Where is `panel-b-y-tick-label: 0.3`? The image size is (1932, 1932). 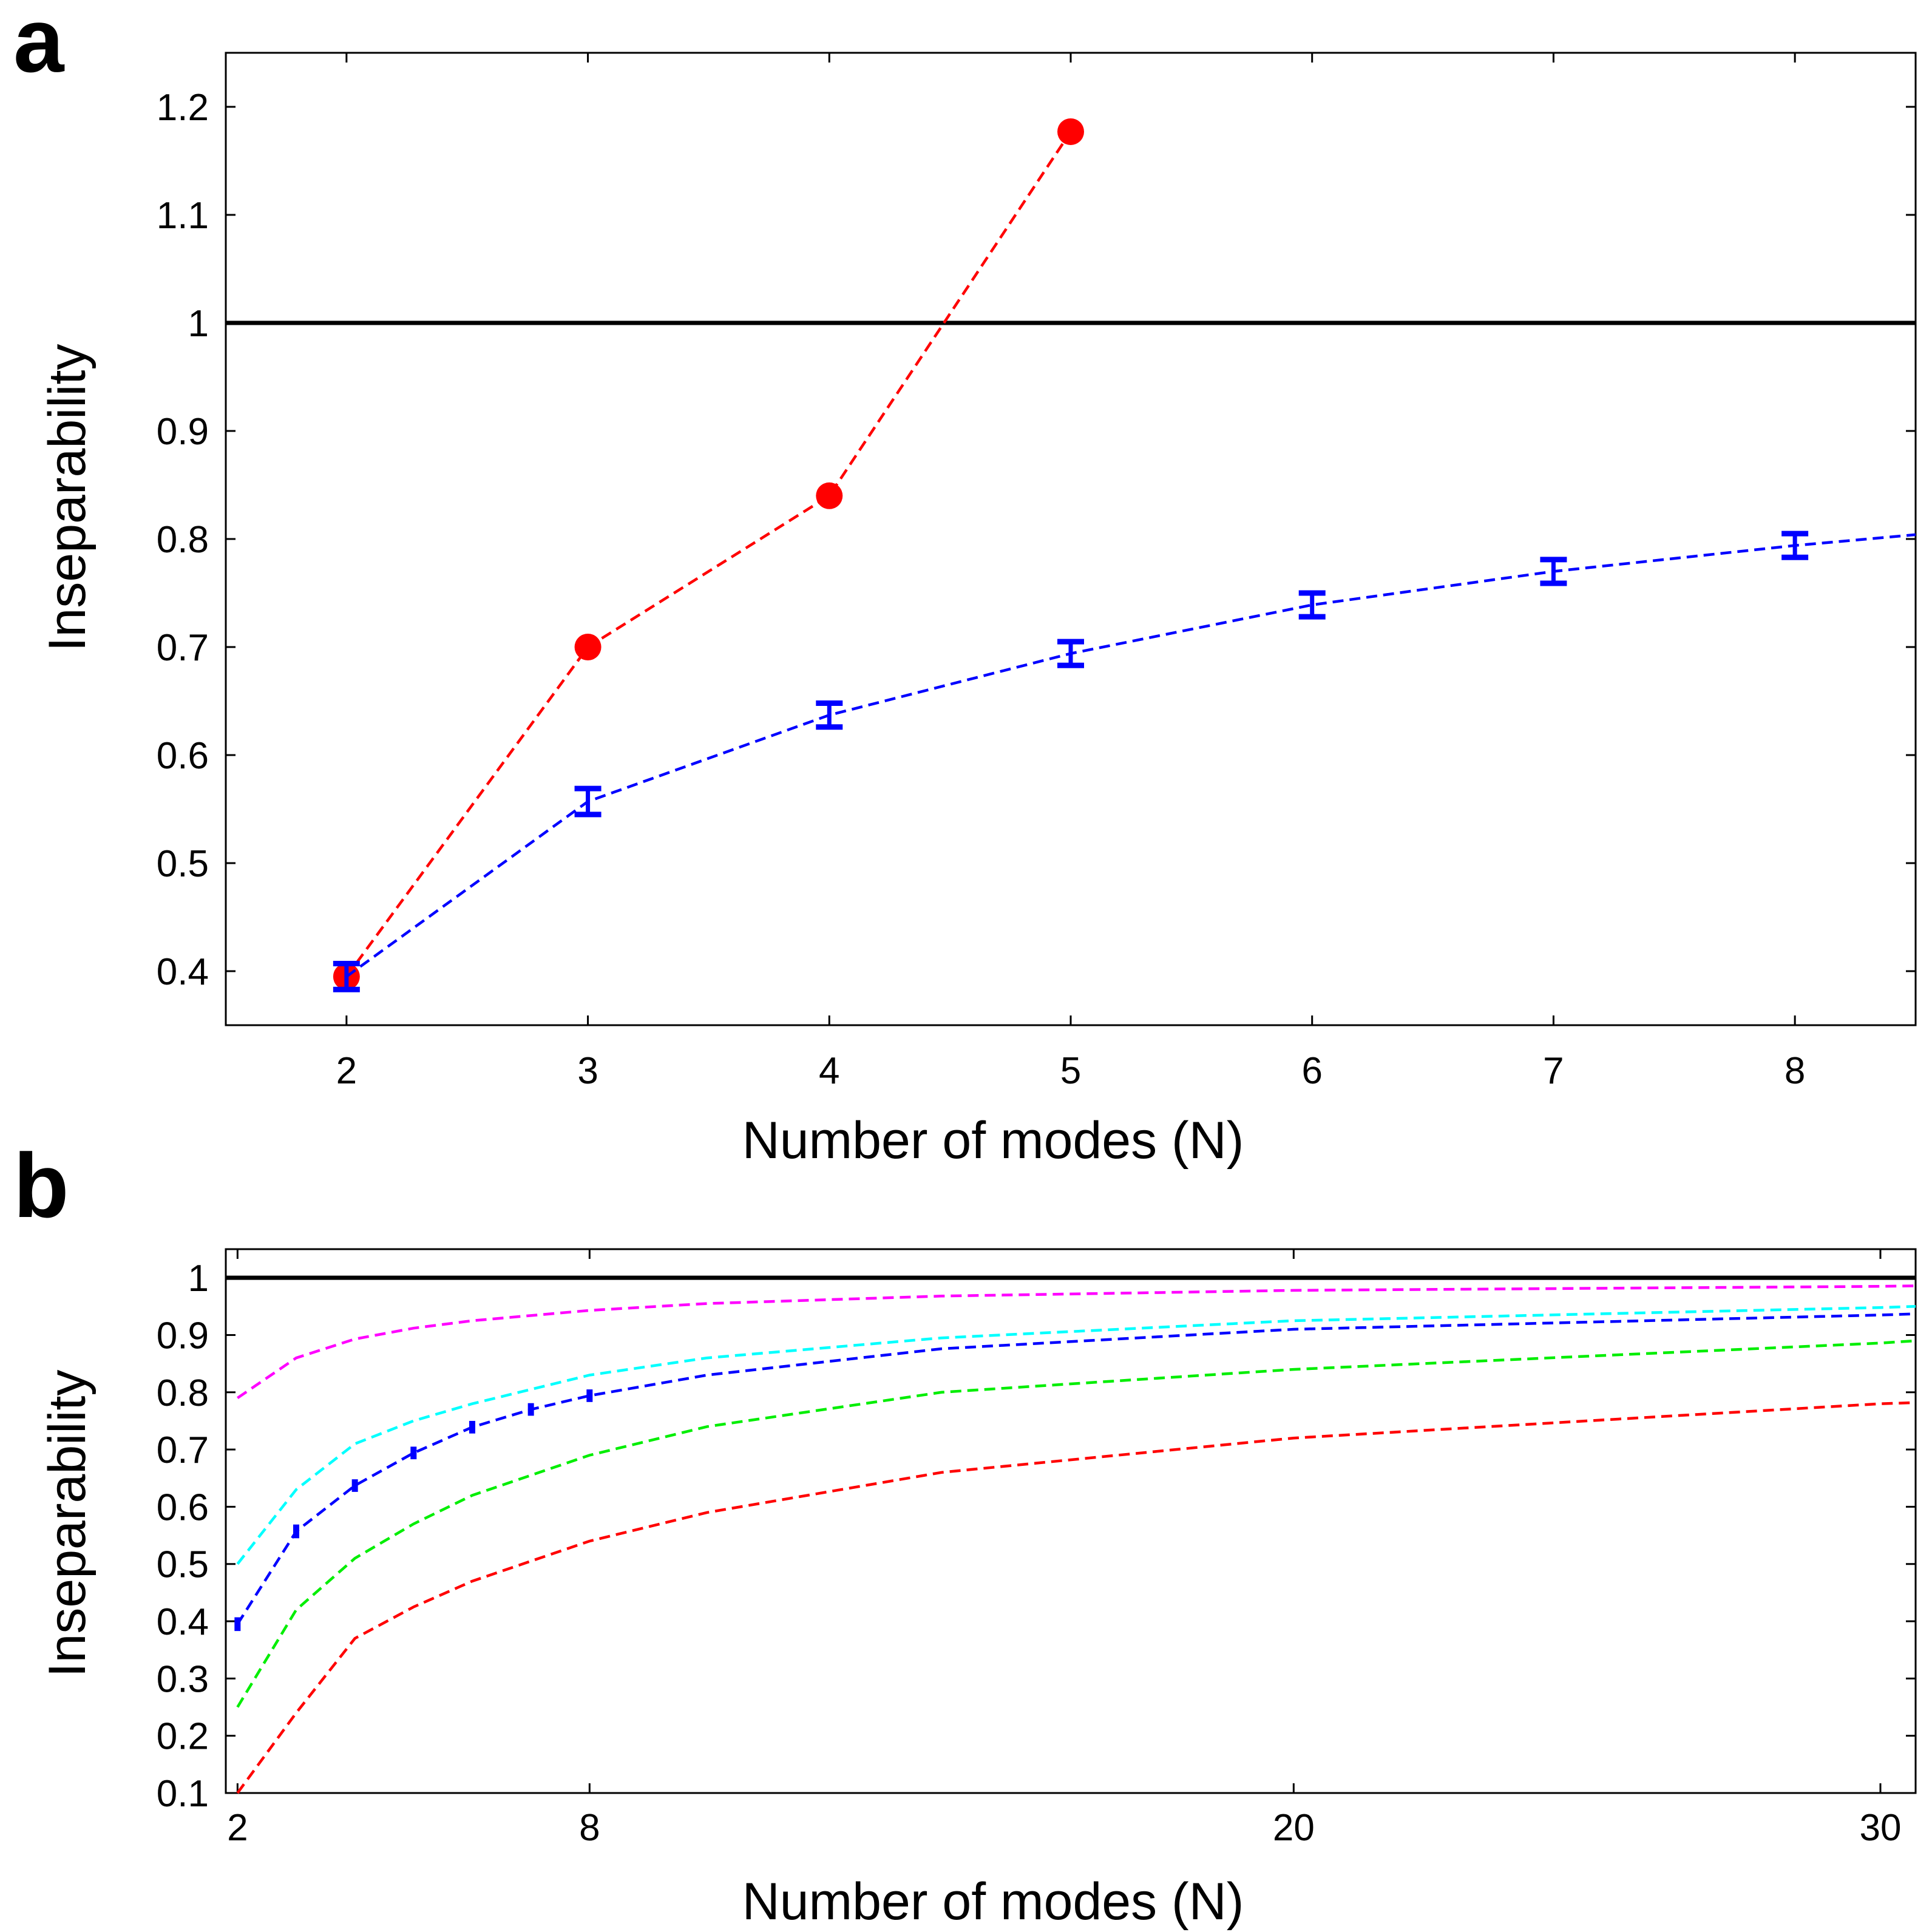
panel-b-y-tick-label: 0.3 is located at coordinates (183, 1679).